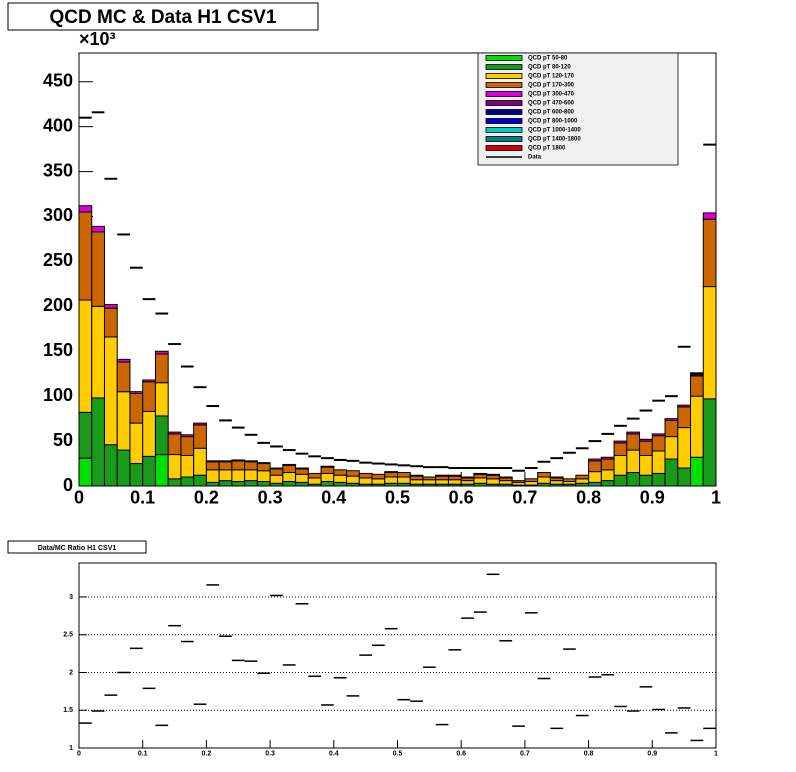 This screenshot has width=796, height=772. I want to click on title-box, so click(77, 547).